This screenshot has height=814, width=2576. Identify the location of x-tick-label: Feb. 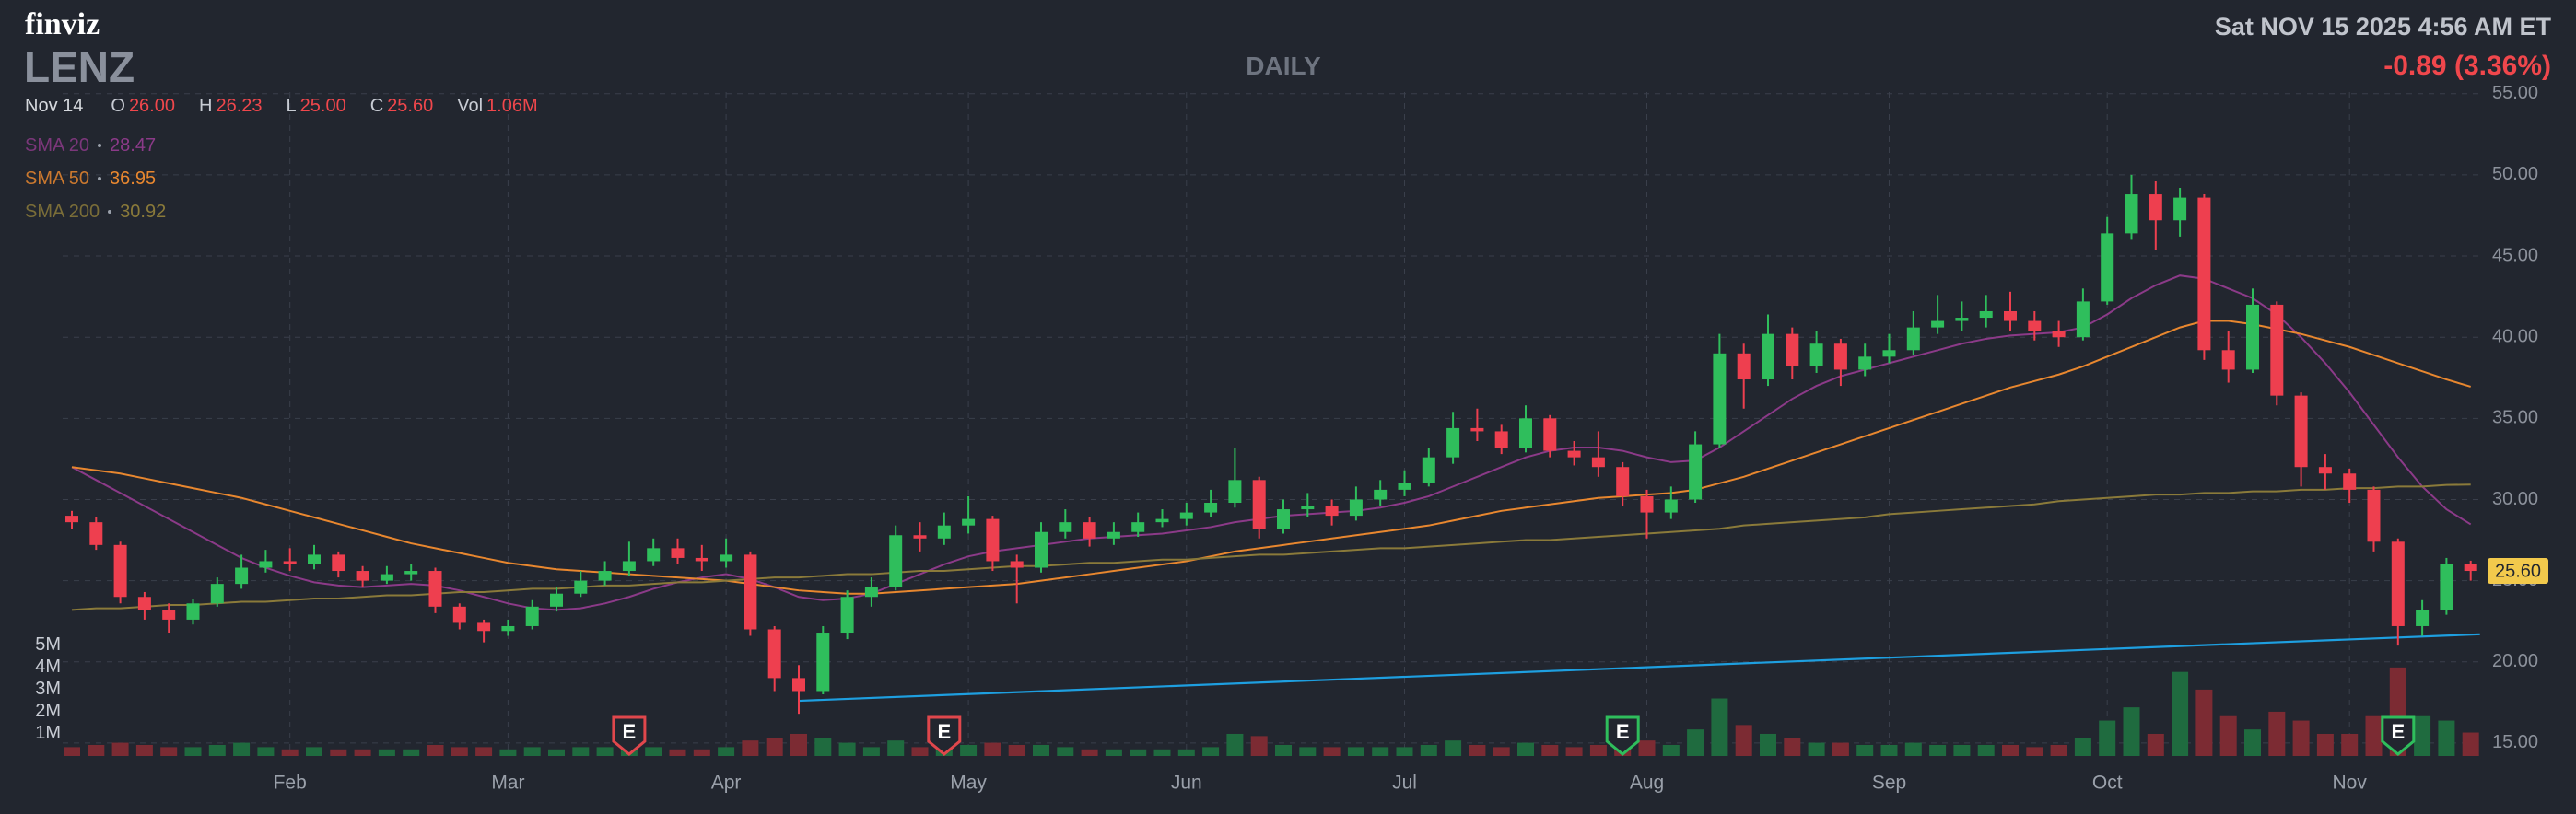
(290, 783).